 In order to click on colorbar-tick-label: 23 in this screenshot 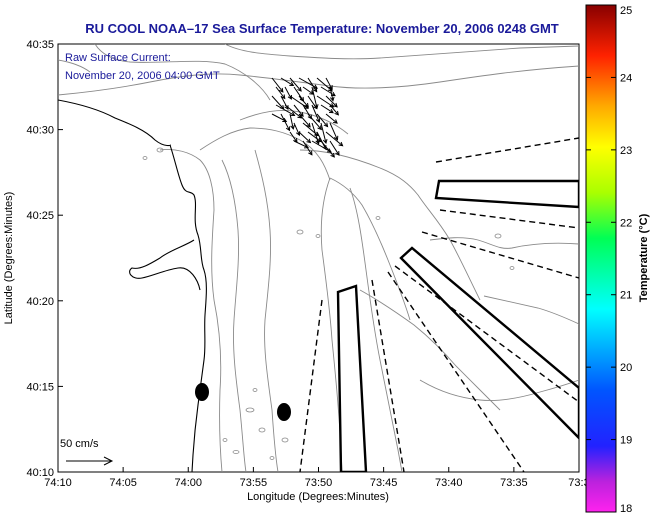, I will do `click(626, 151)`.